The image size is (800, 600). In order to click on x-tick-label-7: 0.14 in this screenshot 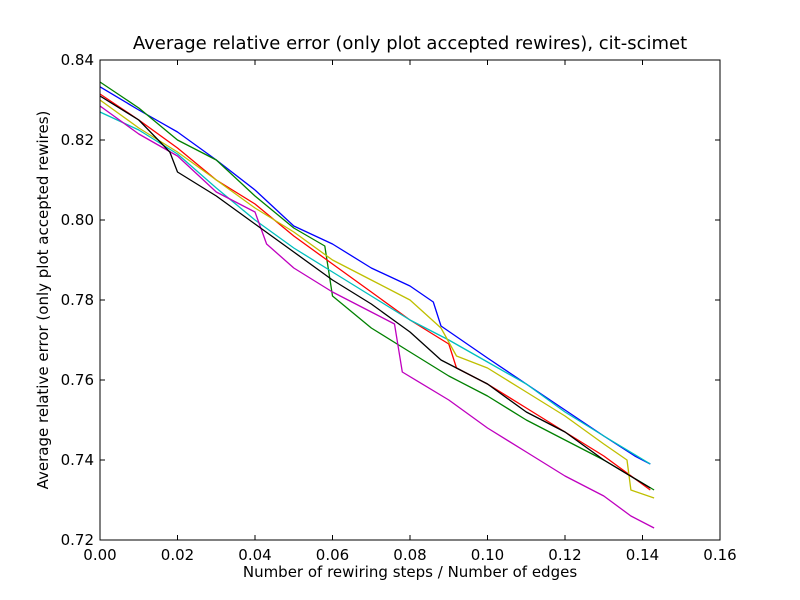, I will do `click(642, 555)`.